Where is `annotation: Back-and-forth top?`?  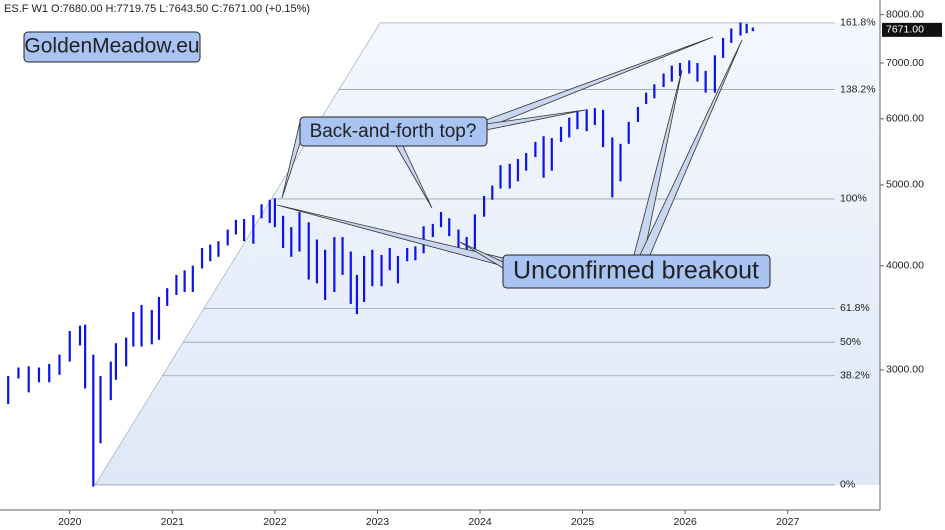 annotation: Back-and-forth top? is located at coordinates (393, 131).